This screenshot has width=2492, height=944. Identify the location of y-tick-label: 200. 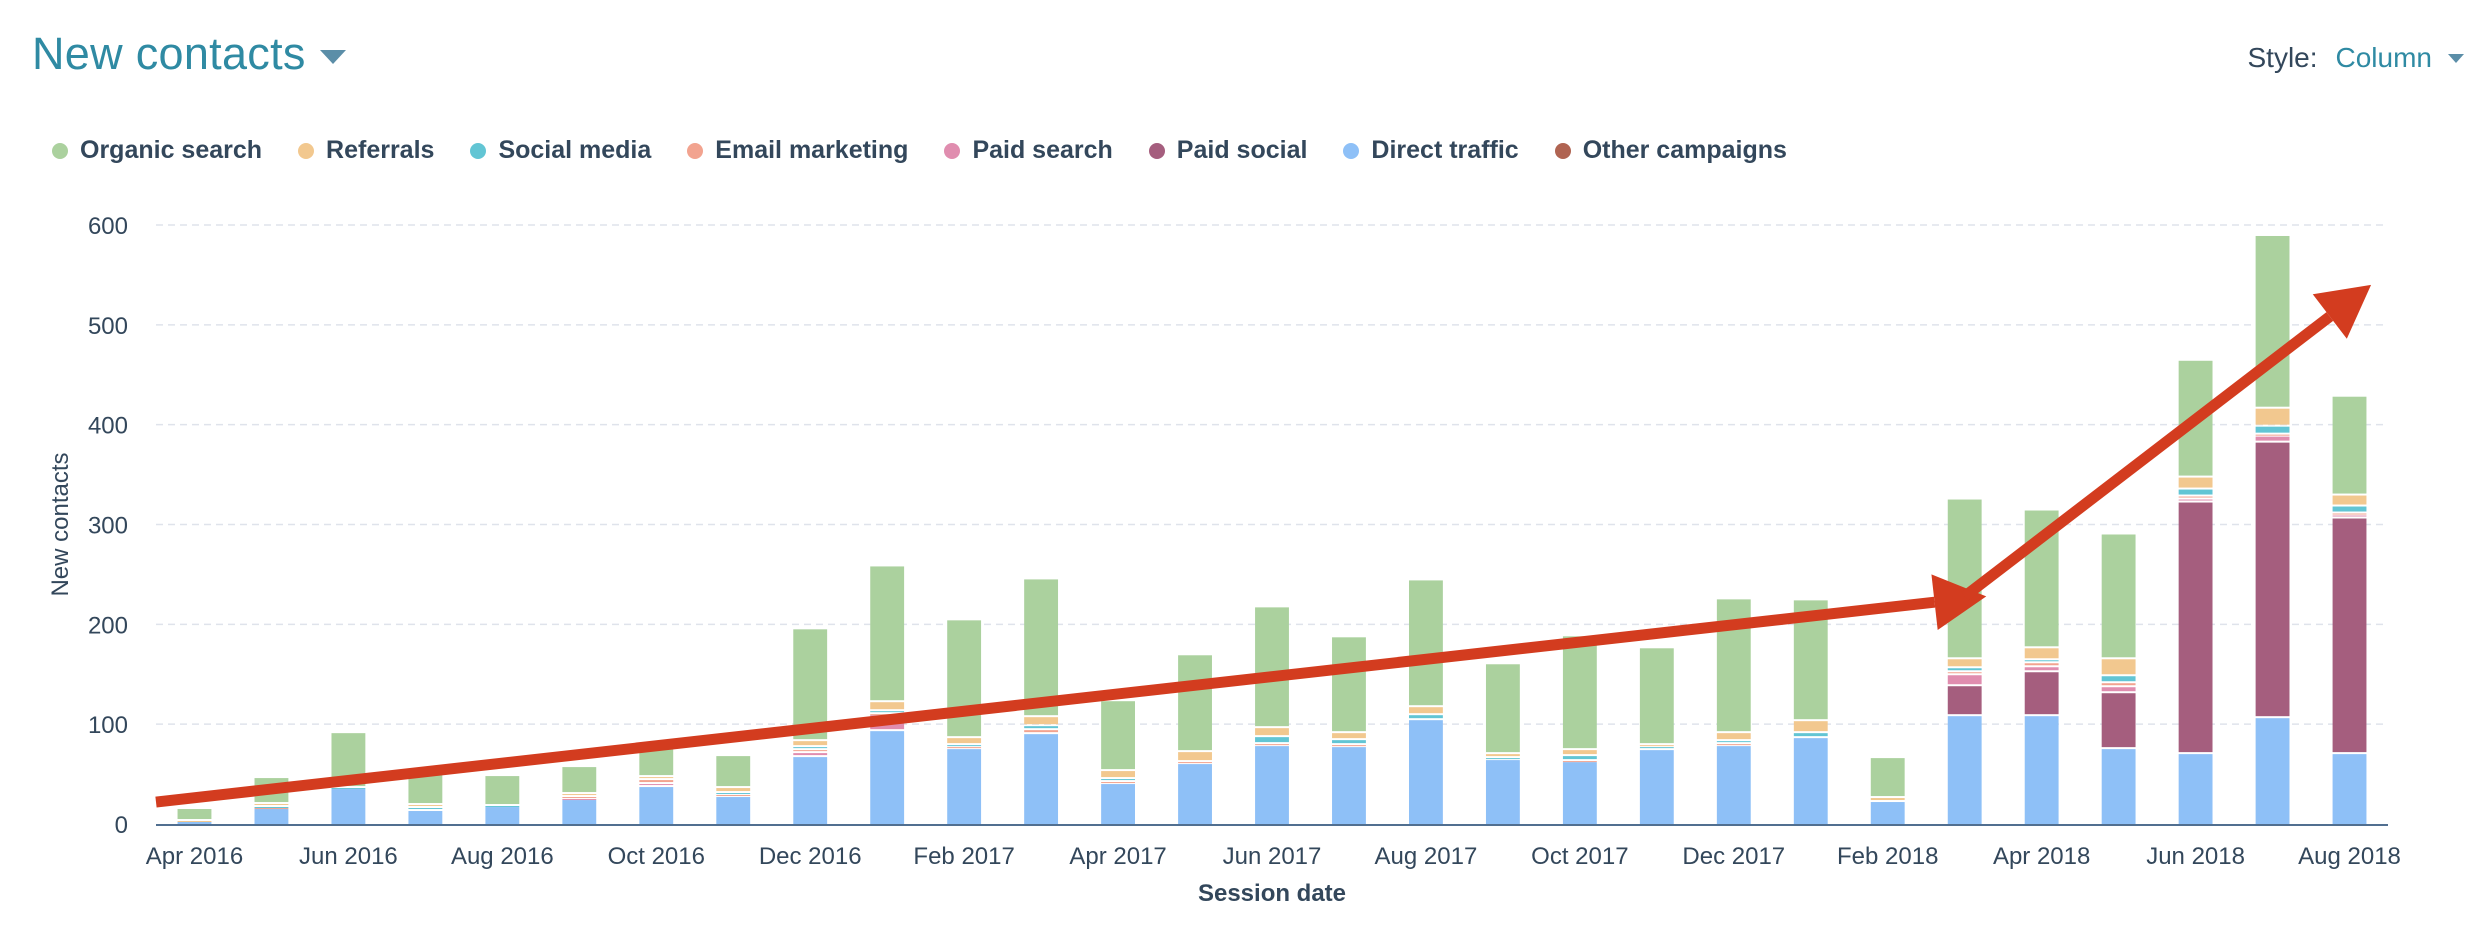
(108, 625).